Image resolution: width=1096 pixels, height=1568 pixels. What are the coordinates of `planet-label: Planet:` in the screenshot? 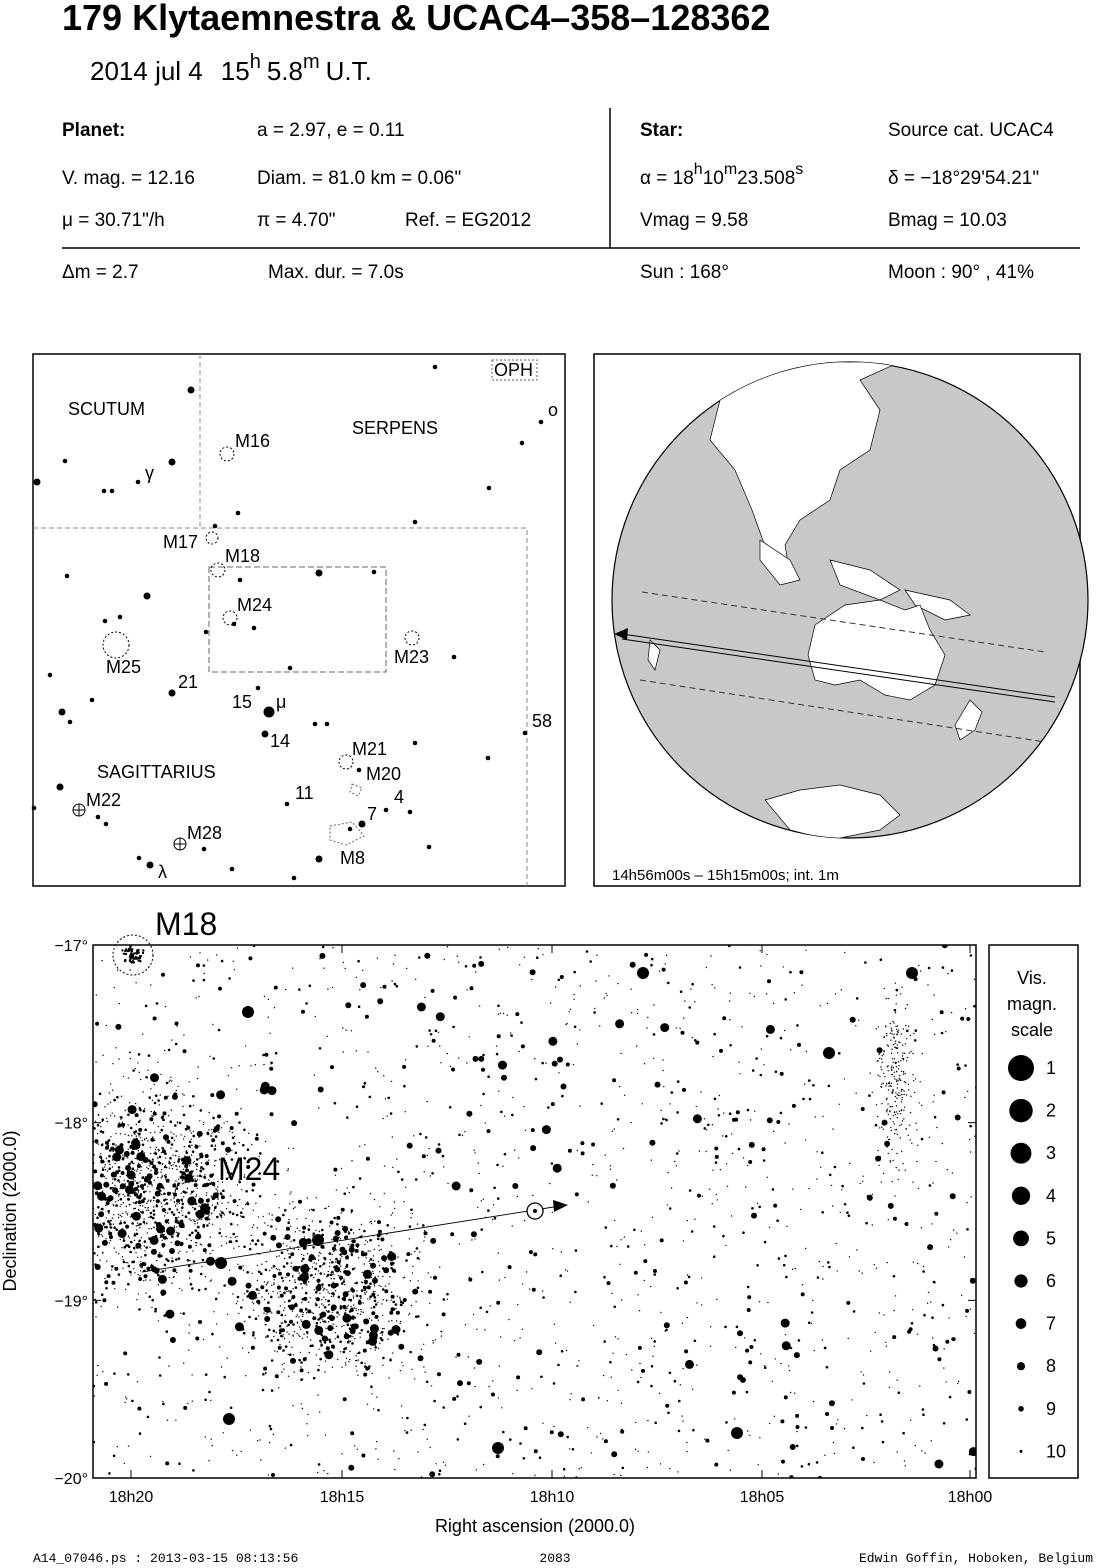 It's located at (93, 130).